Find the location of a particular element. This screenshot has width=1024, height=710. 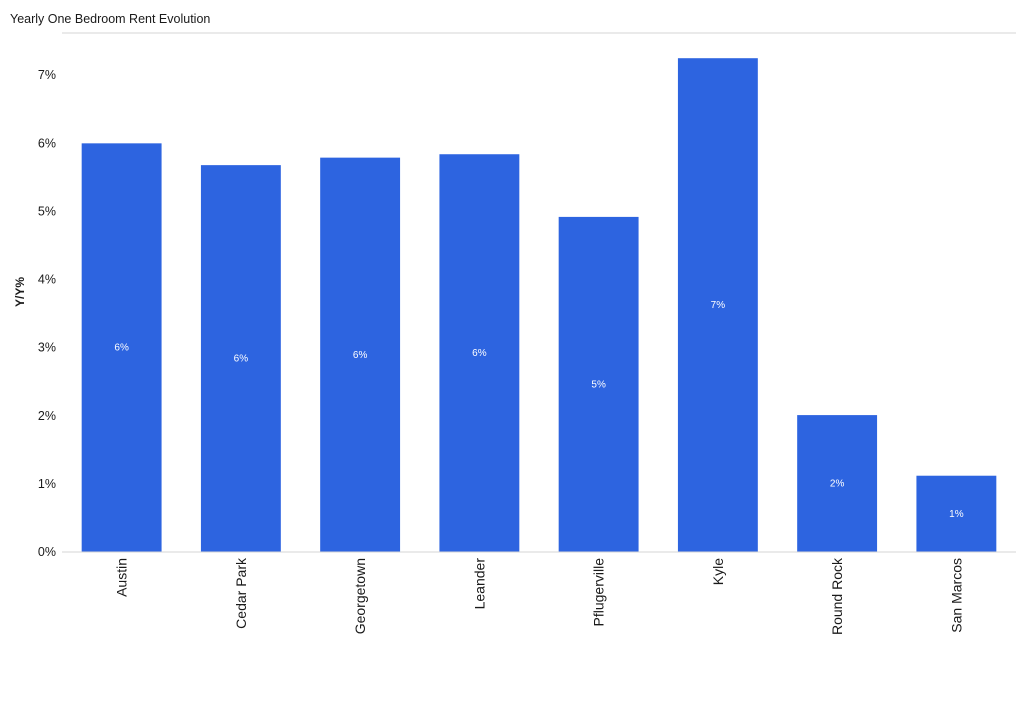

y-tick-label: 7% is located at coordinates (47, 75).